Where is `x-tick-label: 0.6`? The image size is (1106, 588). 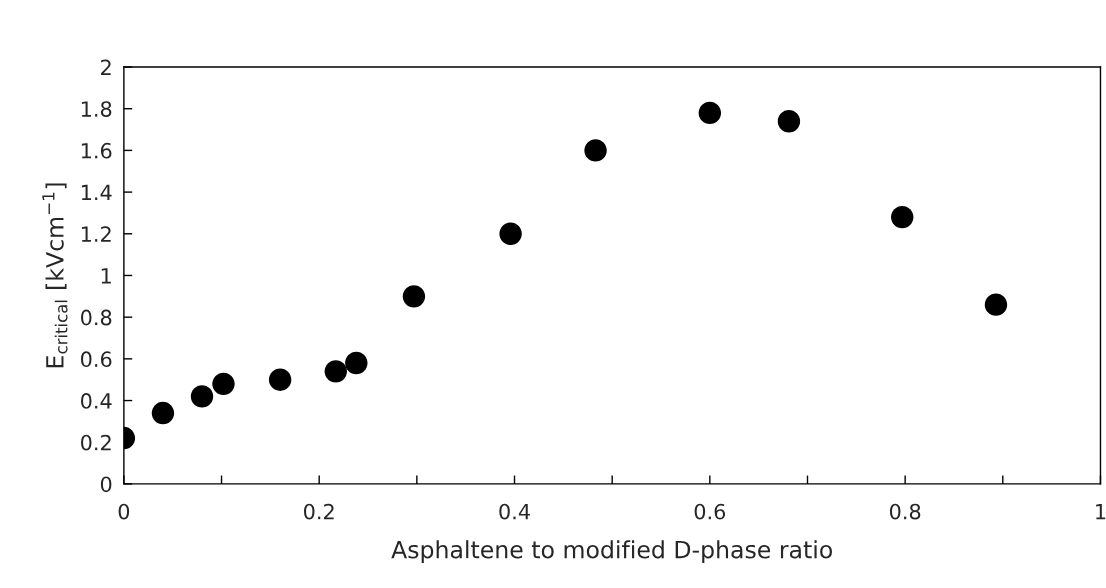
x-tick-label: 0.6 is located at coordinates (710, 511).